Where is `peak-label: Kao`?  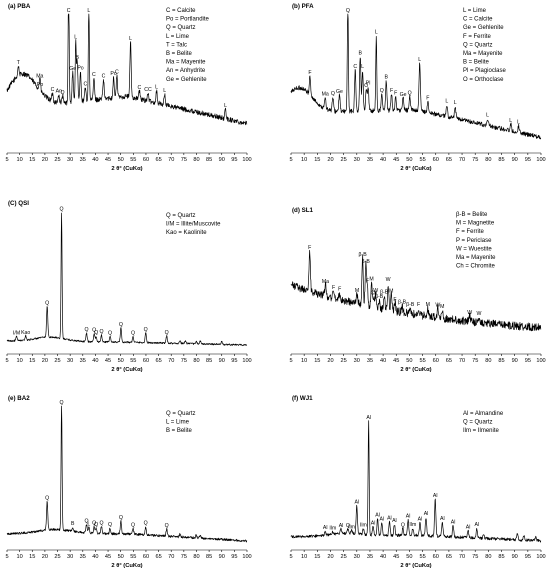 peak-label: Kao is located at coordinates (25, 333).